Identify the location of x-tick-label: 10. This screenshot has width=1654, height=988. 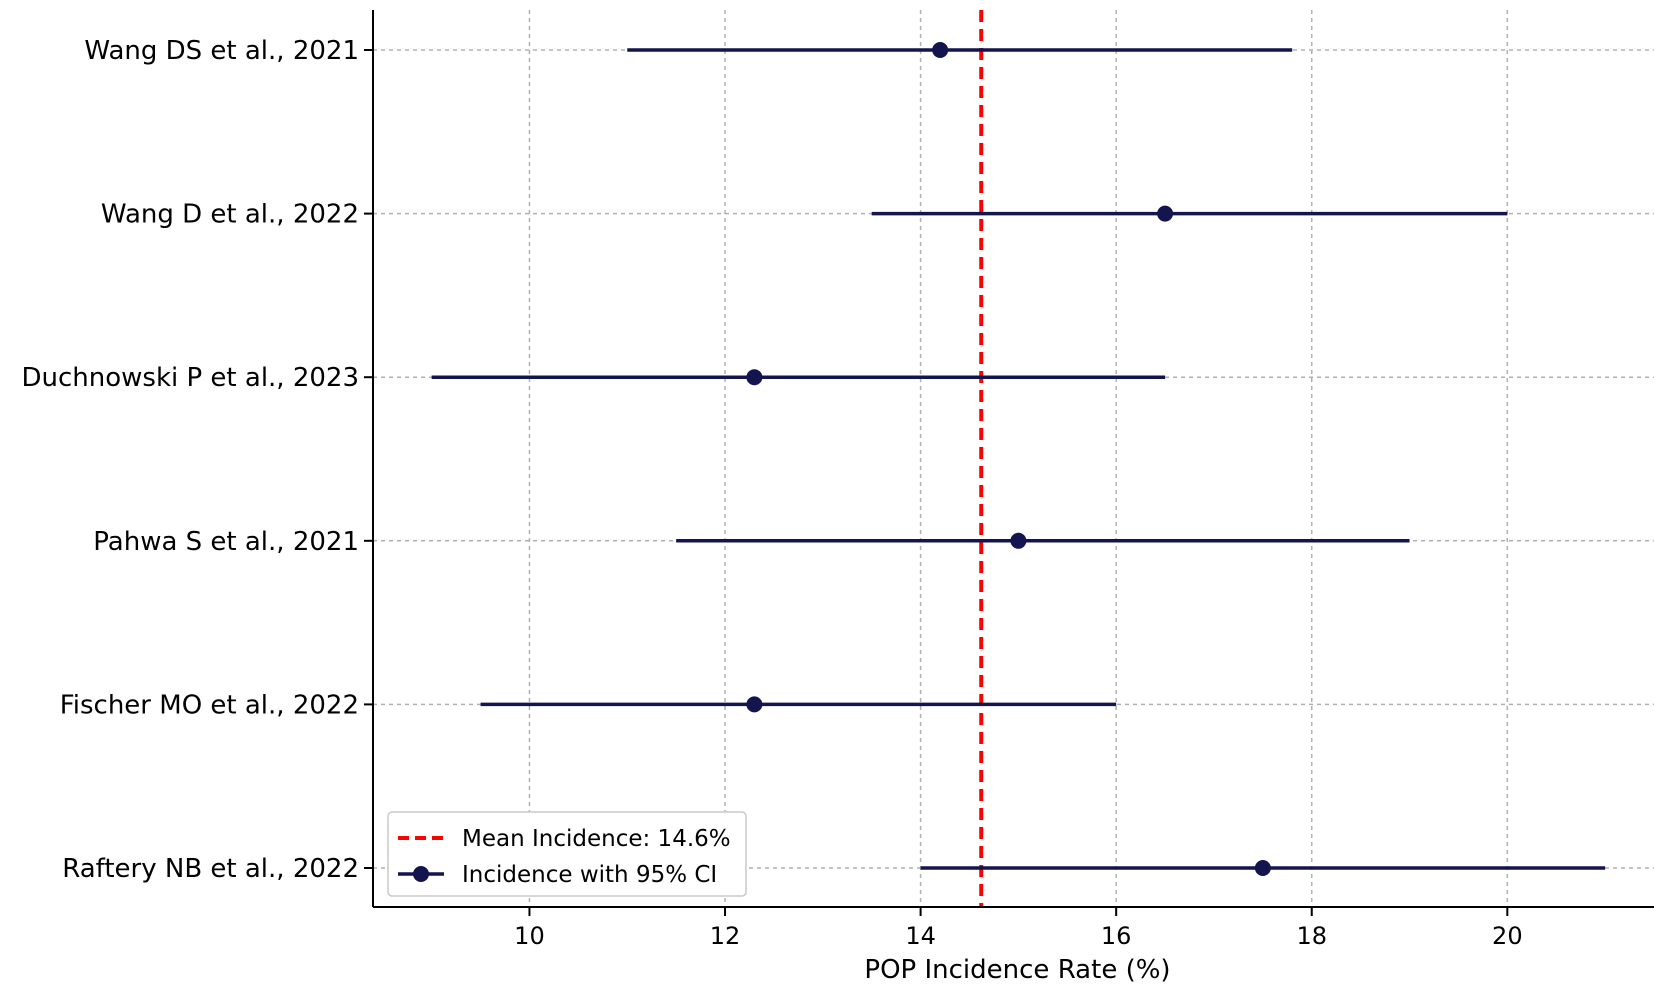
(529, 936).